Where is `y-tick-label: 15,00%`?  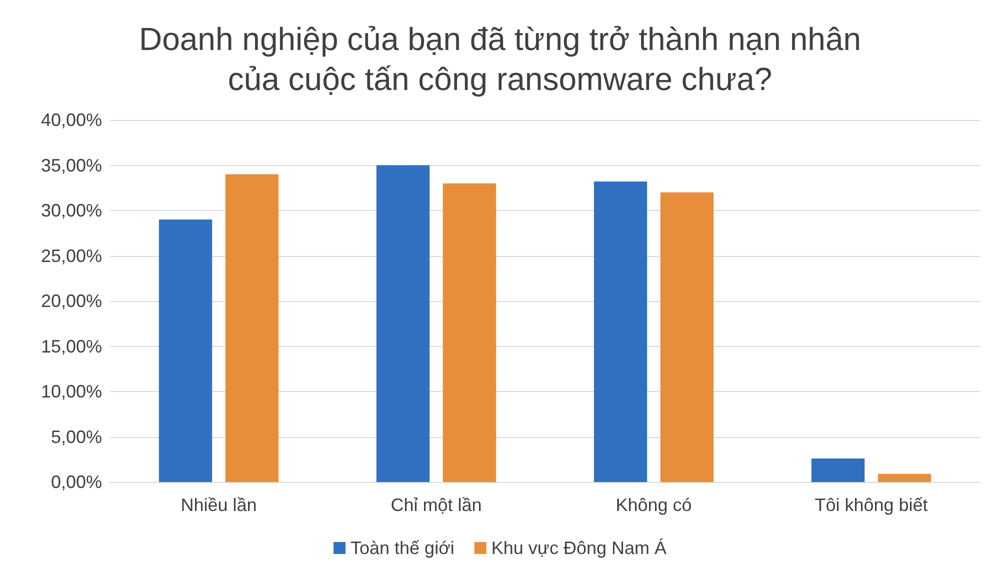
y-tick-label: 15,00% is located at coordinates (71, 346).